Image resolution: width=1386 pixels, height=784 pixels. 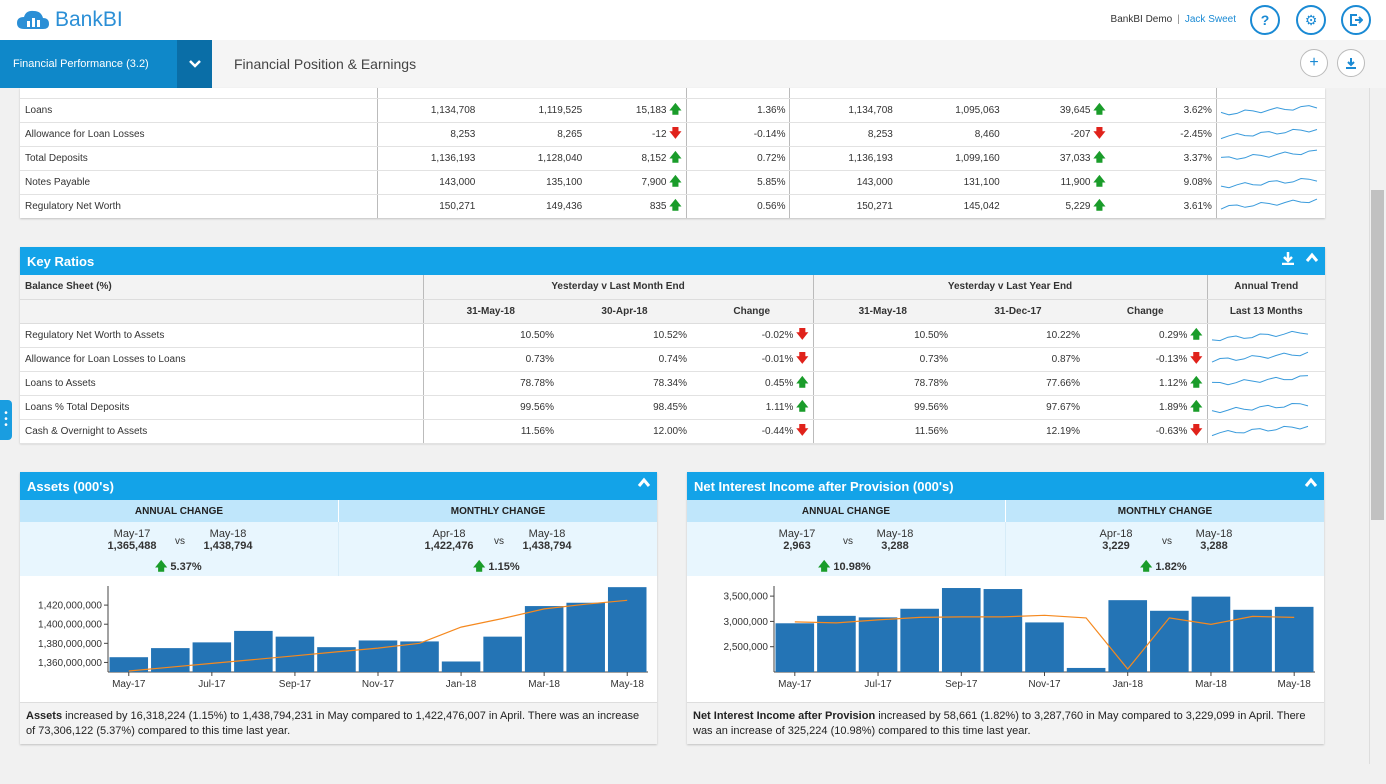 I want to click on monthly-change-label: MONTHLY CHANGE, so click(x=1165, y=511).